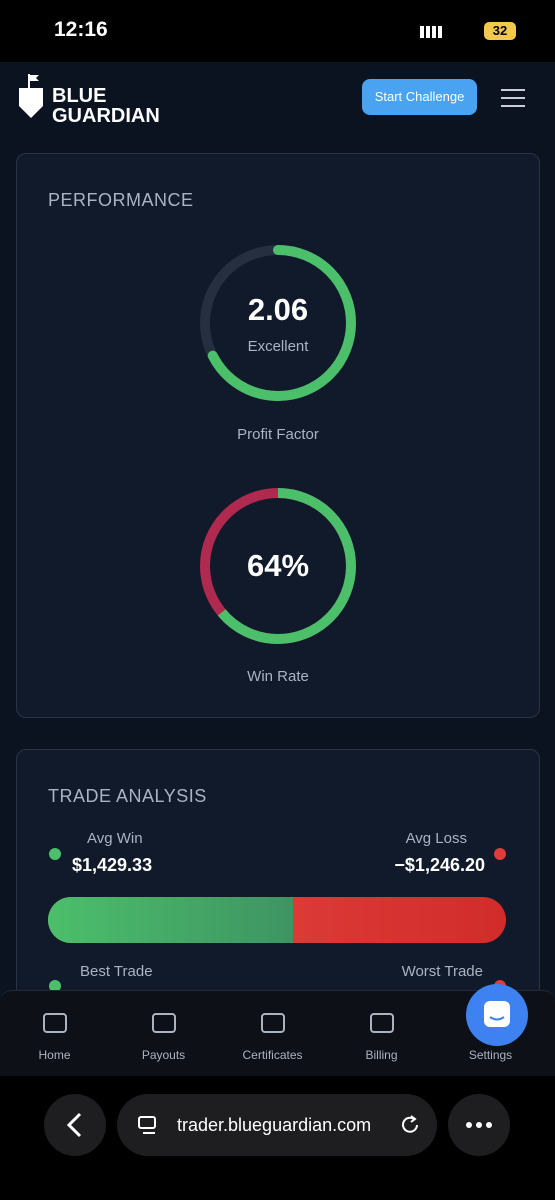 Image resolution: width=555 pixels, height=1200 pixels. I want to click on nav-item: Billing, so click(381, 1035).